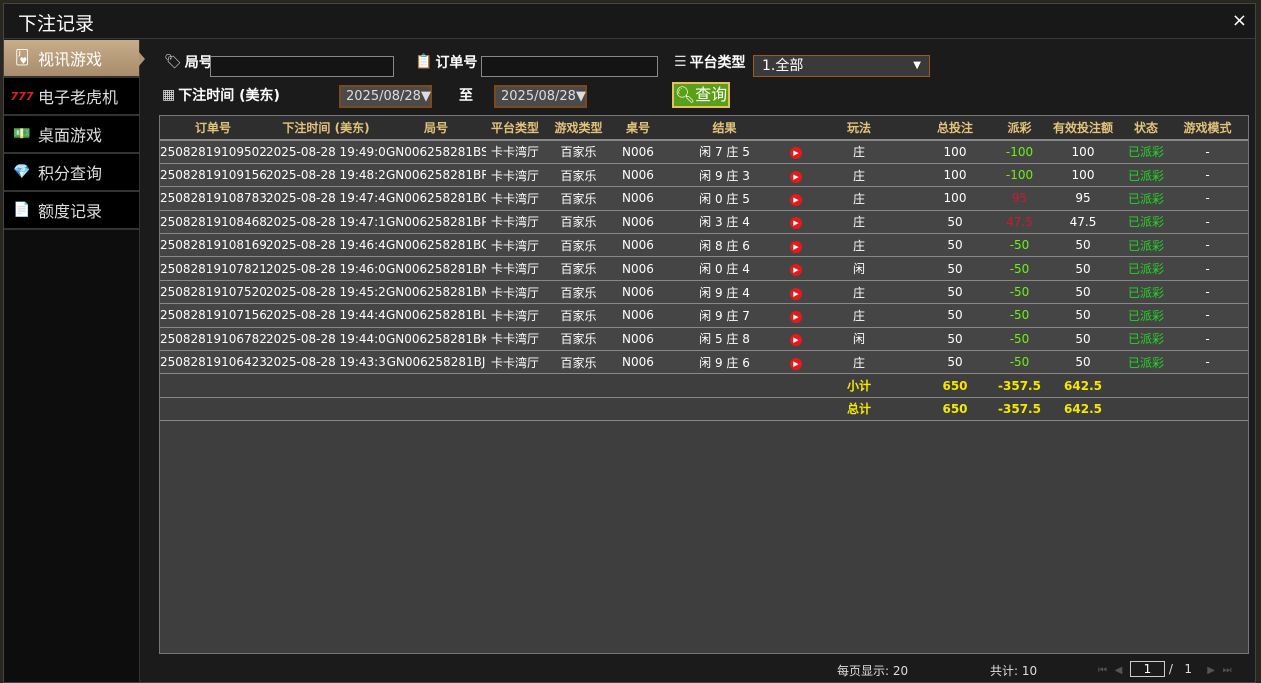 This screenshot has width=1261, height=683. What do you see at coordinates (326, 222) in the screenshot?
I see `table-cell: 2025-08-28 19:47:14` at bounding box center [326, 222].